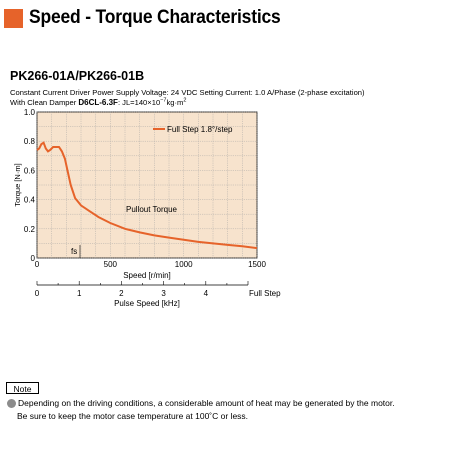 This screenshot has width=450, height=450. Describe the element at coordinates (30, 185) in the screenshot. I see `y-tick-labels: 0 0.2 0.4 0.6 0.8 1.0` at that location.